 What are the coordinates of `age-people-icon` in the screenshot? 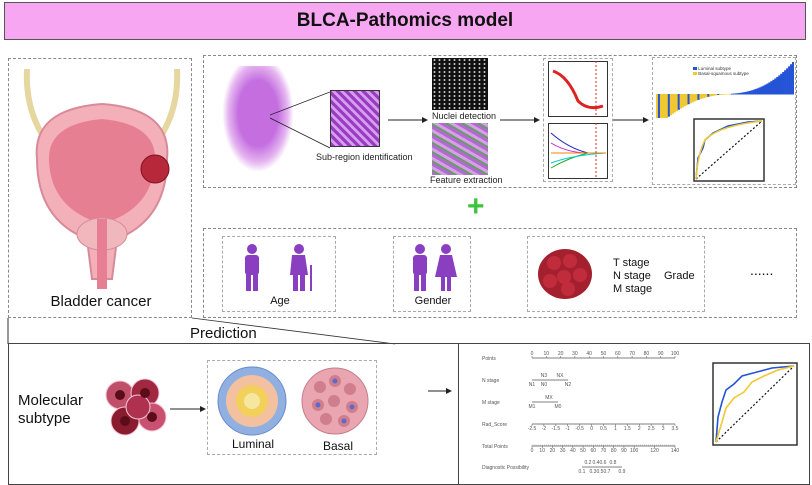 It's located at (278, 267).